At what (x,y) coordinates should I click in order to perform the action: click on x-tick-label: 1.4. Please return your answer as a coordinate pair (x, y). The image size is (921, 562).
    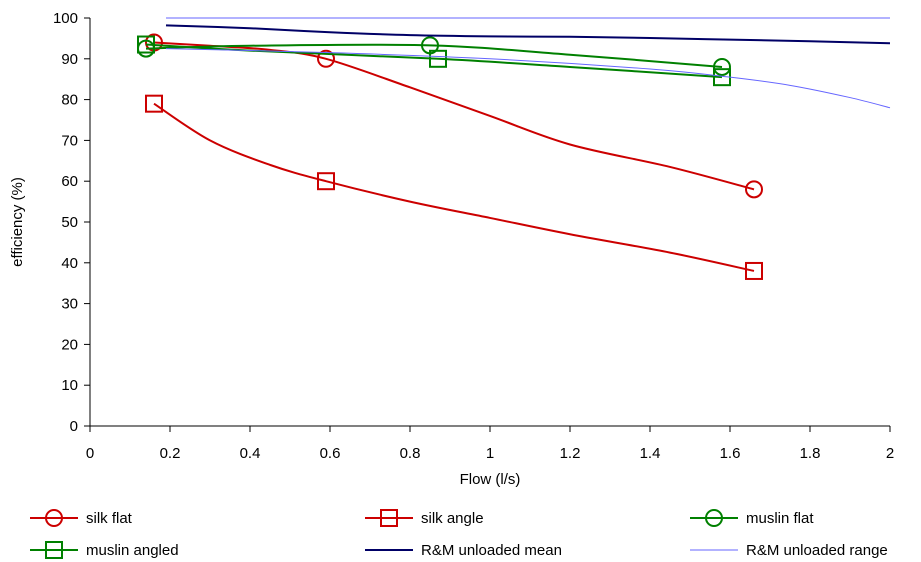
    Looking at the image, I should click on (650, 453).